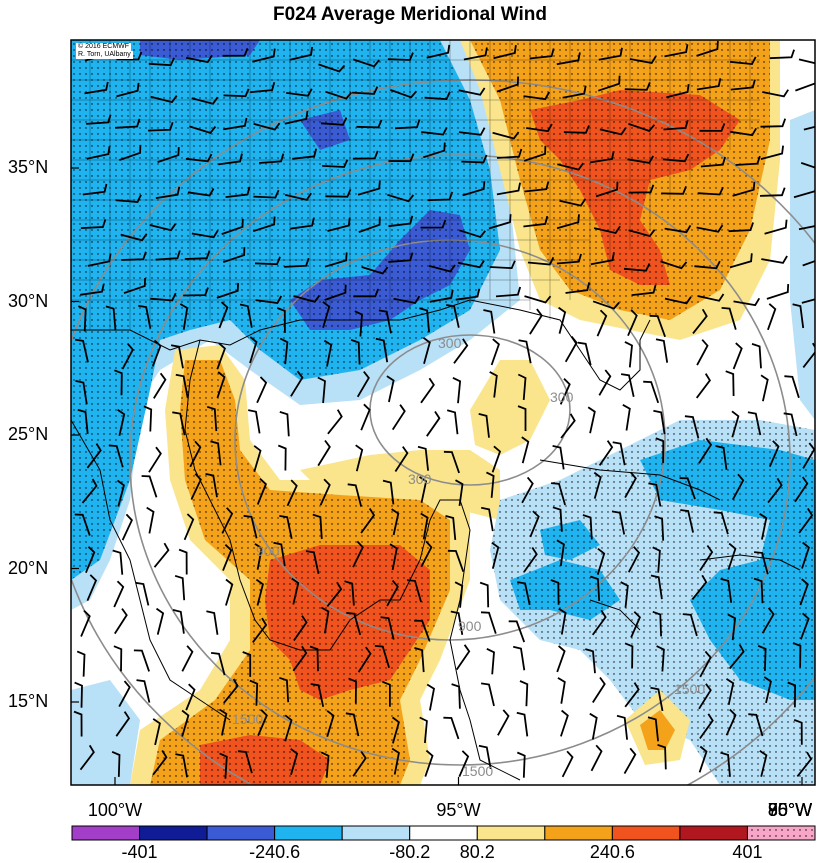 This screenshot has height=863, width=820. What do you see at coordinates (410, 14) in the screenshot?
I see `map-title: F024 Average Meridional Wind` at bounding box center [410, 14].